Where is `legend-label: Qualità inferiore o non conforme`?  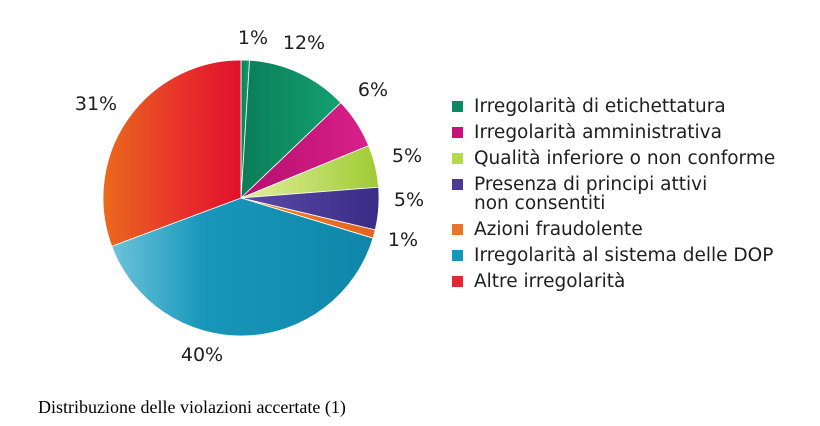
legend-label: Qualità inferiore o non conforme is located at coordinates (625, 158).